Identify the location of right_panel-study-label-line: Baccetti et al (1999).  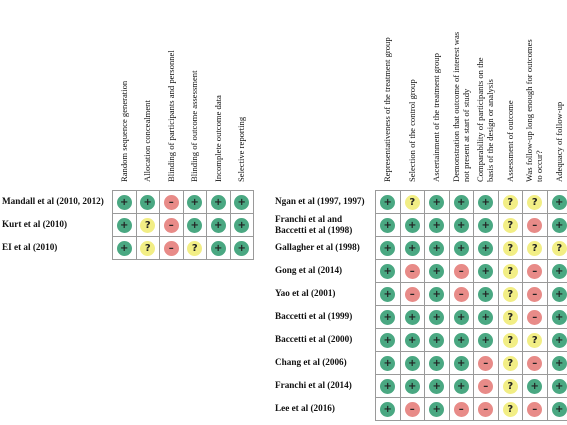
(314, 316).